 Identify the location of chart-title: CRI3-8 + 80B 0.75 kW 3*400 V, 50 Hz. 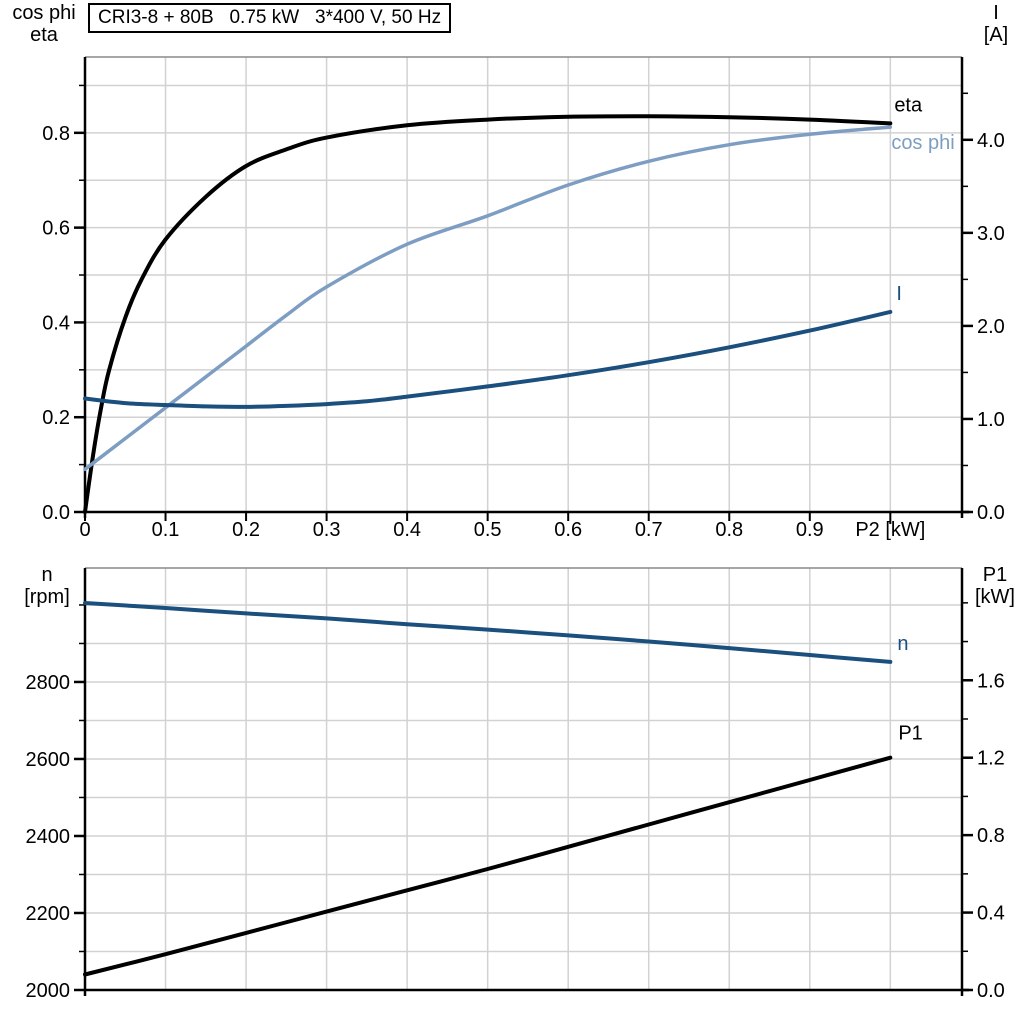
(270, 18).